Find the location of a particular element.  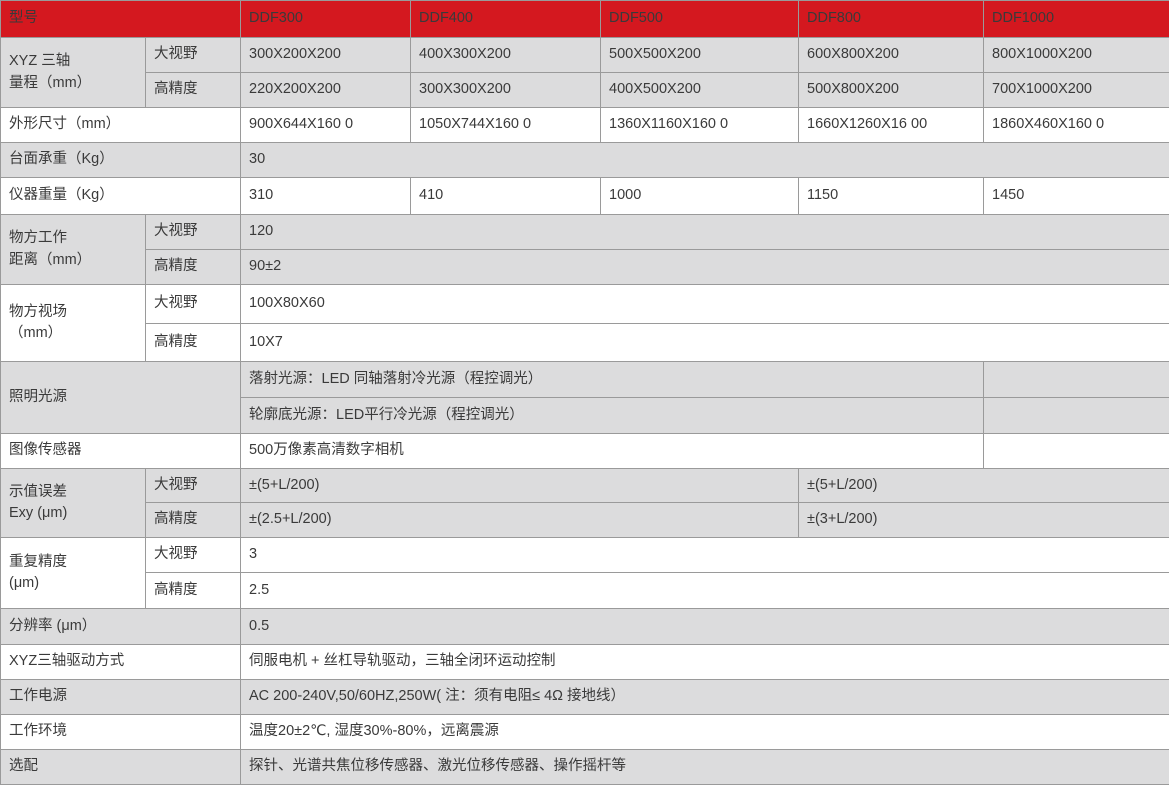

sublabel-wd-wide-field: 大视野 is located at coordinates (193, 232).